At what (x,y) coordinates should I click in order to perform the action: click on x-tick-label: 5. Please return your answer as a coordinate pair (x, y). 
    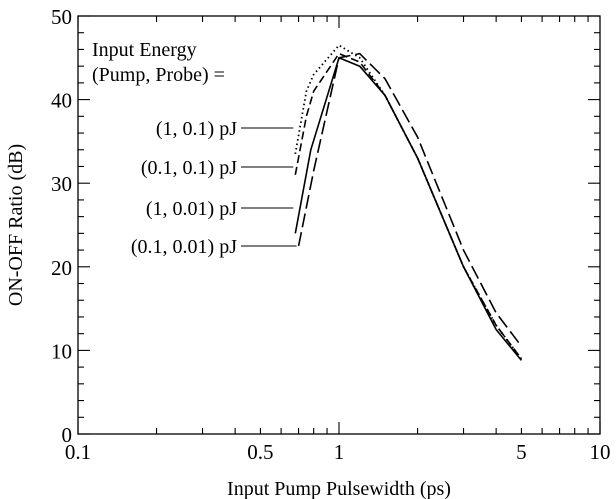
    Looking at the image, I should click on (521, 452).